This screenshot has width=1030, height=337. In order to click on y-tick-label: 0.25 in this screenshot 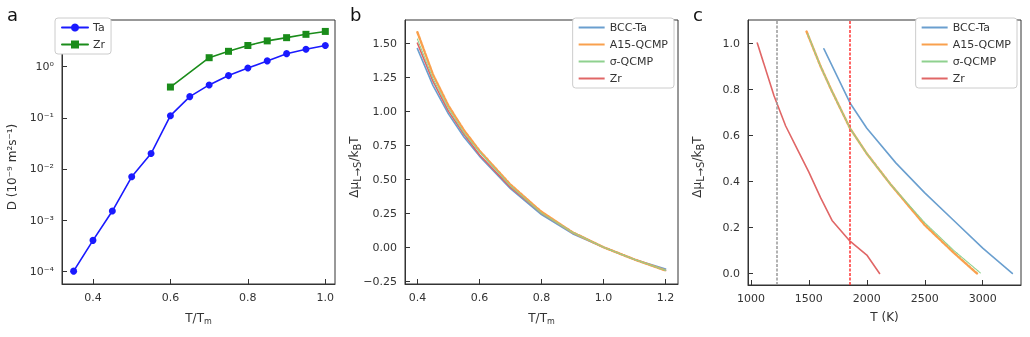, I will do `click(384, 213)`.